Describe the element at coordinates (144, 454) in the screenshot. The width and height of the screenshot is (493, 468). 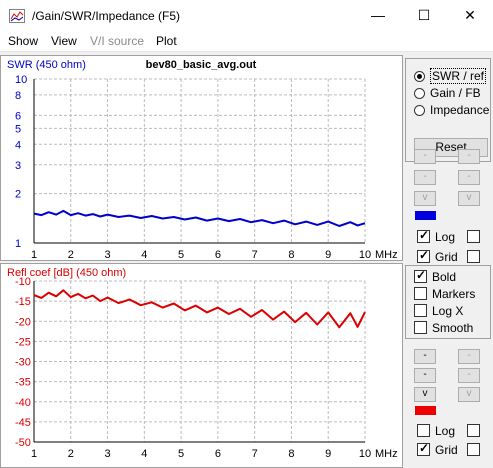
I see `x-tick-label: 4` at that location.